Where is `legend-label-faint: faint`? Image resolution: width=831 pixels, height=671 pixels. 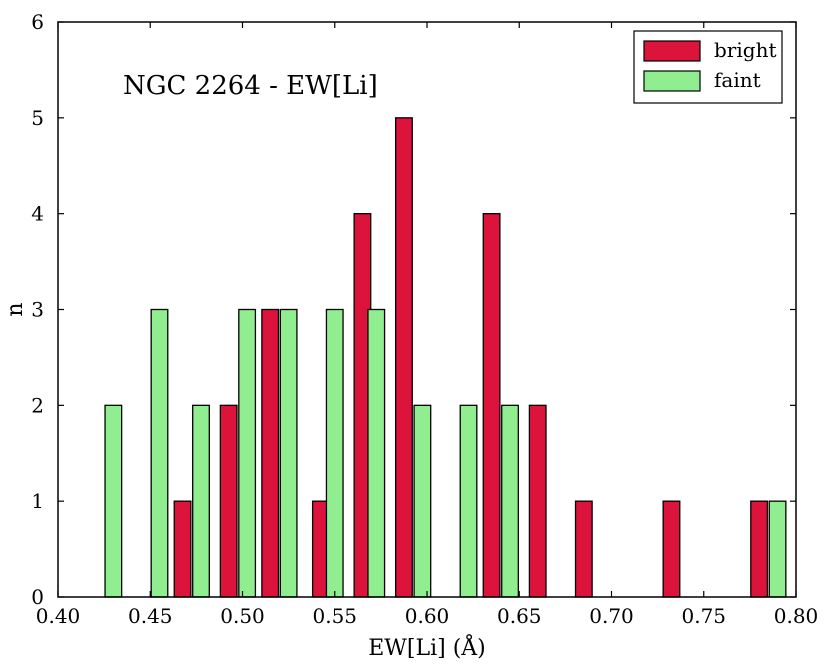
legend-label-faint: faint is located at coordinates (737, 80).